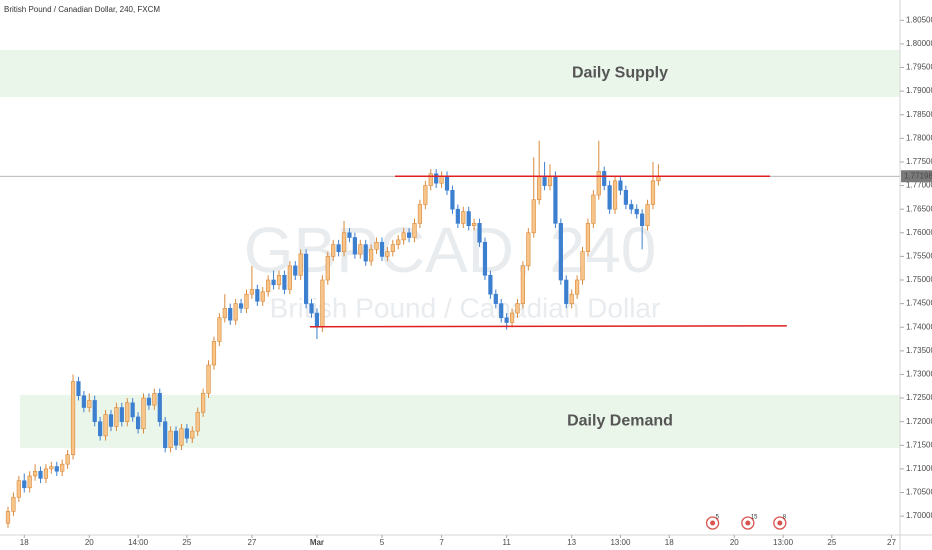  Describe the element at coordinates (919, 444) in the screenshot. I see `y-tick-label: 1.71500` at that location.